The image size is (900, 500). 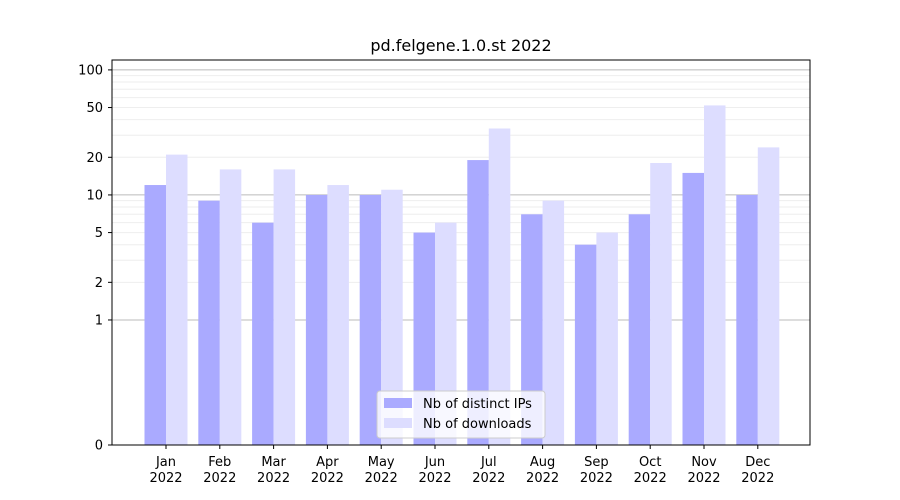 What do you see at coordinates (165, 462) in the screenshot?
I see `x-tick-label-month: Jan` at bounding box center [165, 462].